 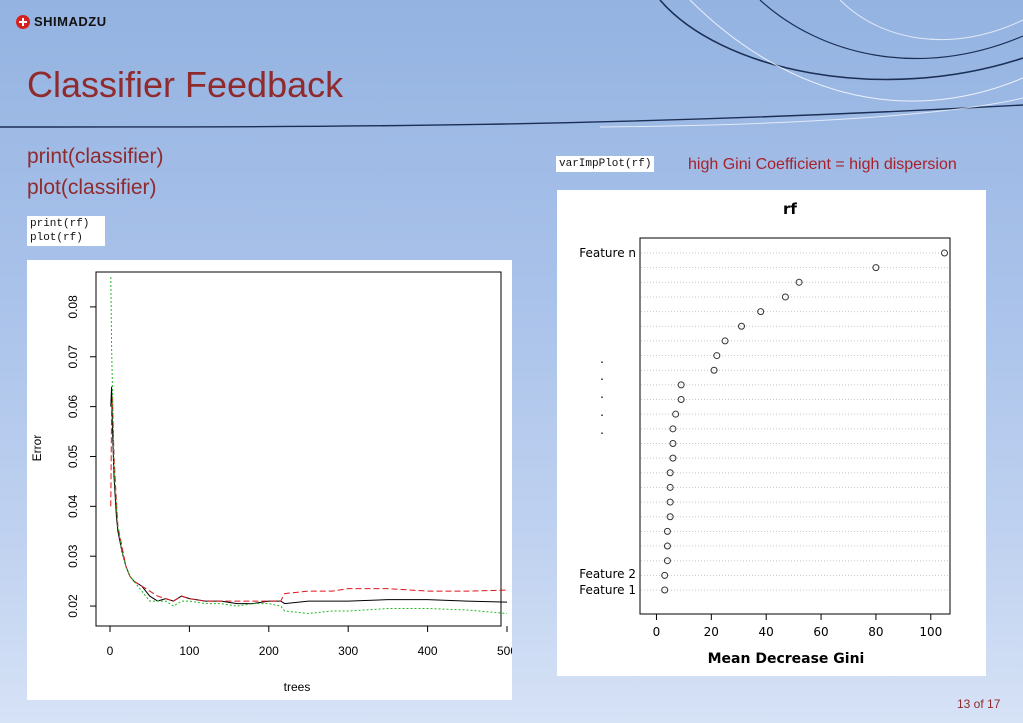 I want to click on x-tick-label: 80, so click(x=875, y=632).